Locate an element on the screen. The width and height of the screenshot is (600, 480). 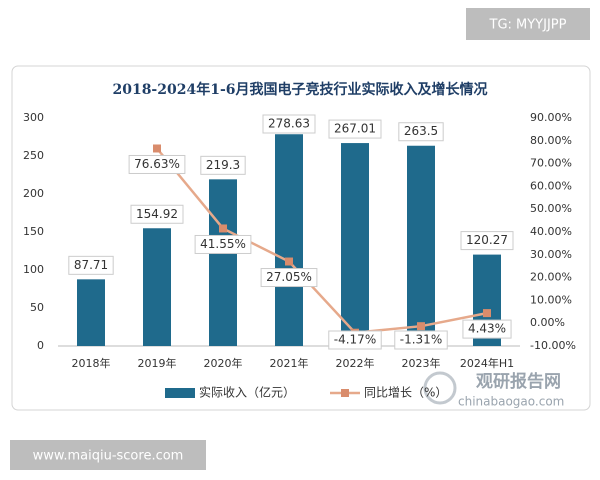
data-label: 154.92 is located at coordinates (157, 214).